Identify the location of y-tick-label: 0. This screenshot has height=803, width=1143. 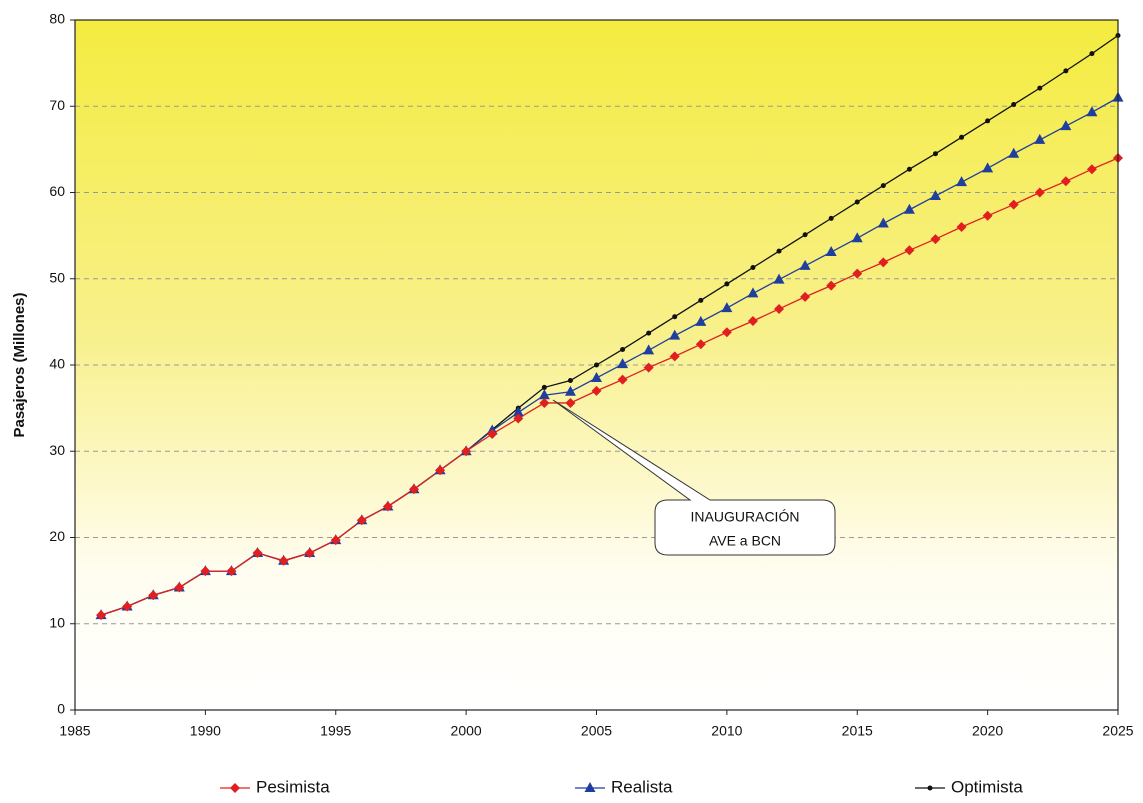
(61, 709).